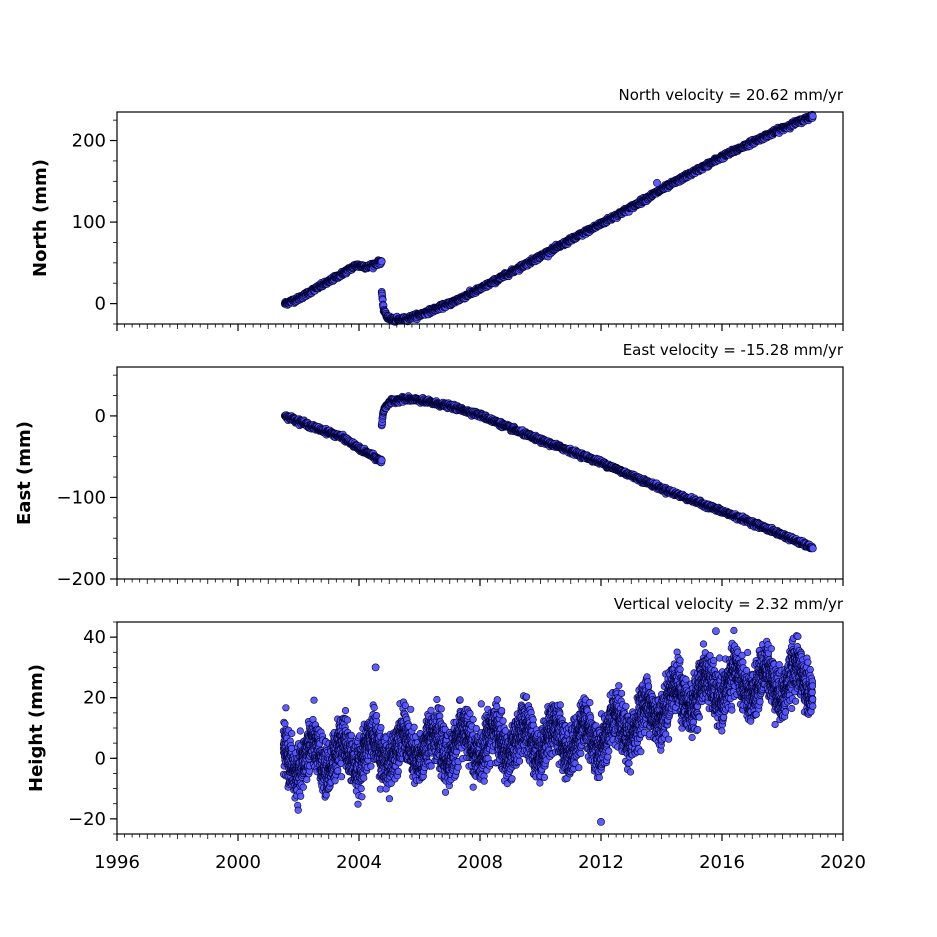 This screenshot has width=937, height=937. I want to click on north-points, so click(548, 218).